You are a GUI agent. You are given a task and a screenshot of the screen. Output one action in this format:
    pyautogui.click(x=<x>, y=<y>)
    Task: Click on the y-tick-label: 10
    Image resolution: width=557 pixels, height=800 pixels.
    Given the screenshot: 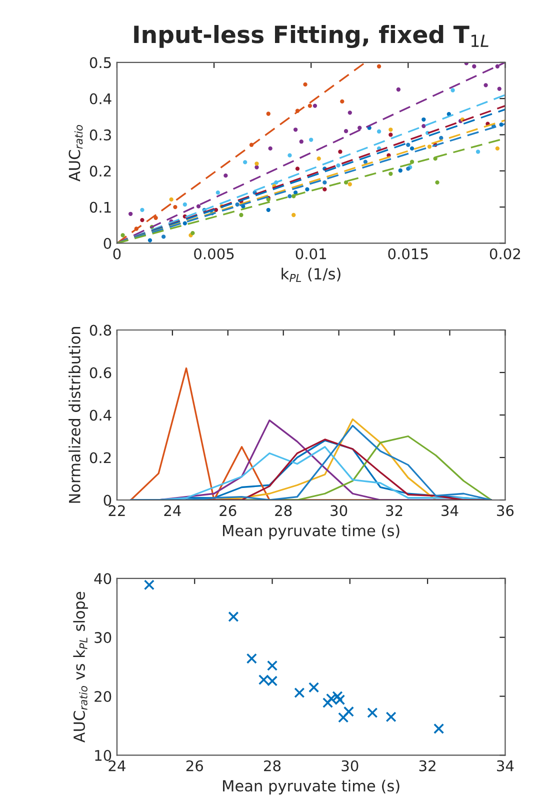 What is the action you would take?
    pyautogui.click(x=103, y=755)
    